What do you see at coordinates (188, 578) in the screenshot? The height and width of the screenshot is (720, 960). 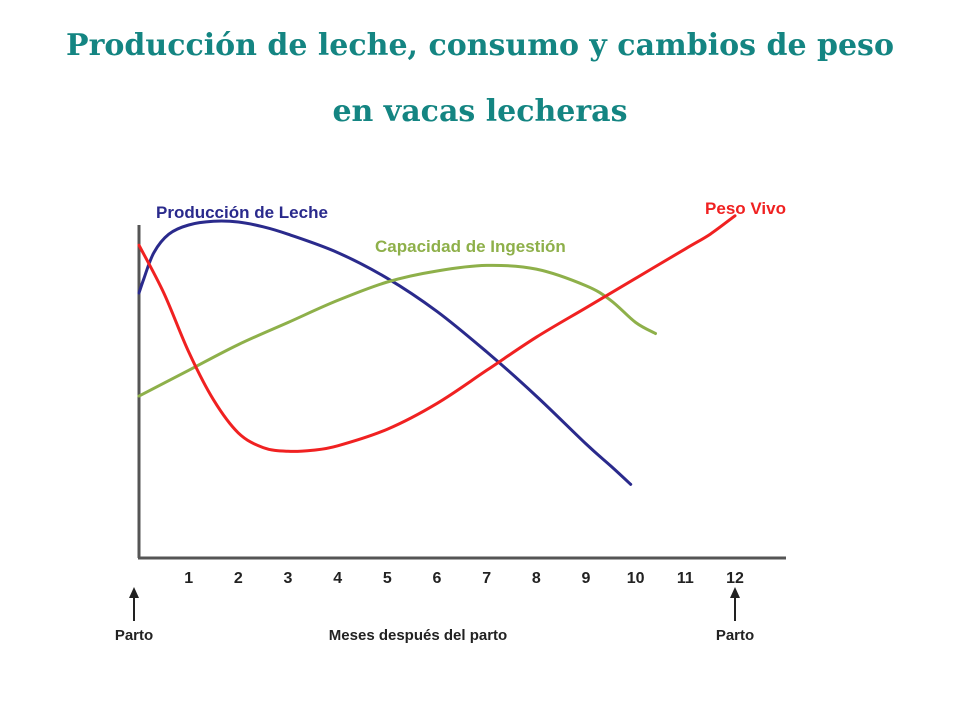 I see `x-tick-label: 1` at bounding box center [188, 578].